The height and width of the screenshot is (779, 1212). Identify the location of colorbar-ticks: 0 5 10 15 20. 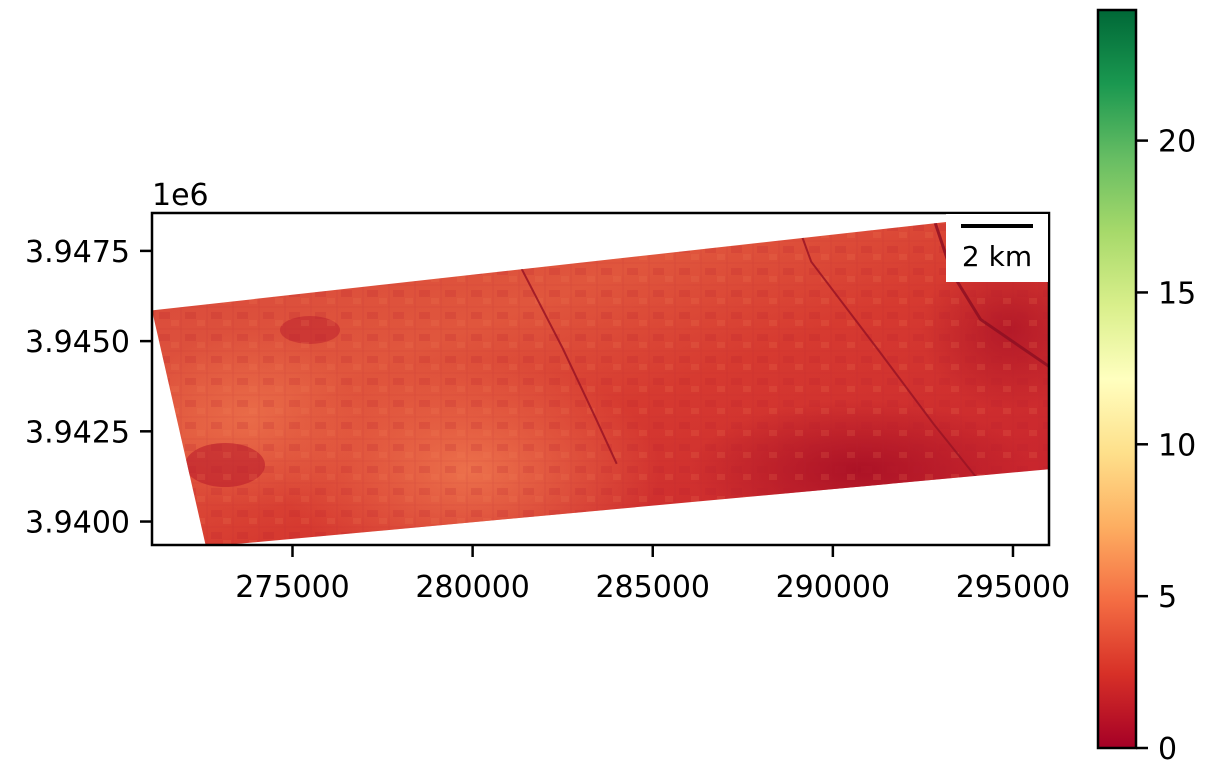
(1166, 446).